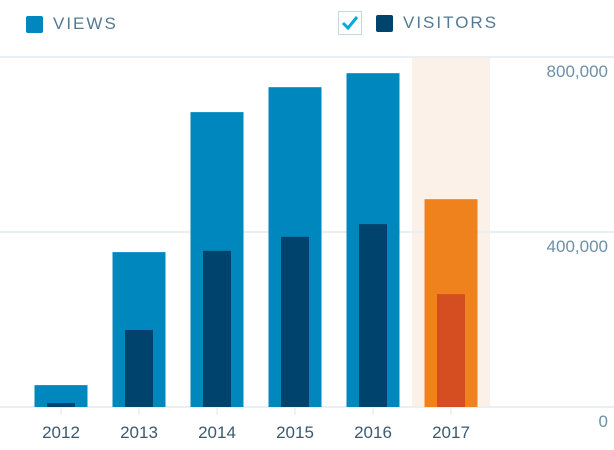  I want to click on visitors-label: VISITORS, so click(451, 22).